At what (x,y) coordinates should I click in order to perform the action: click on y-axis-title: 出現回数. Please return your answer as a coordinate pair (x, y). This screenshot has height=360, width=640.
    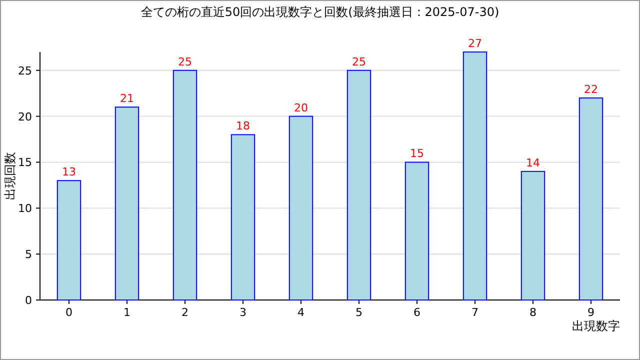
    Looking at the image, I should click on (10, 176).